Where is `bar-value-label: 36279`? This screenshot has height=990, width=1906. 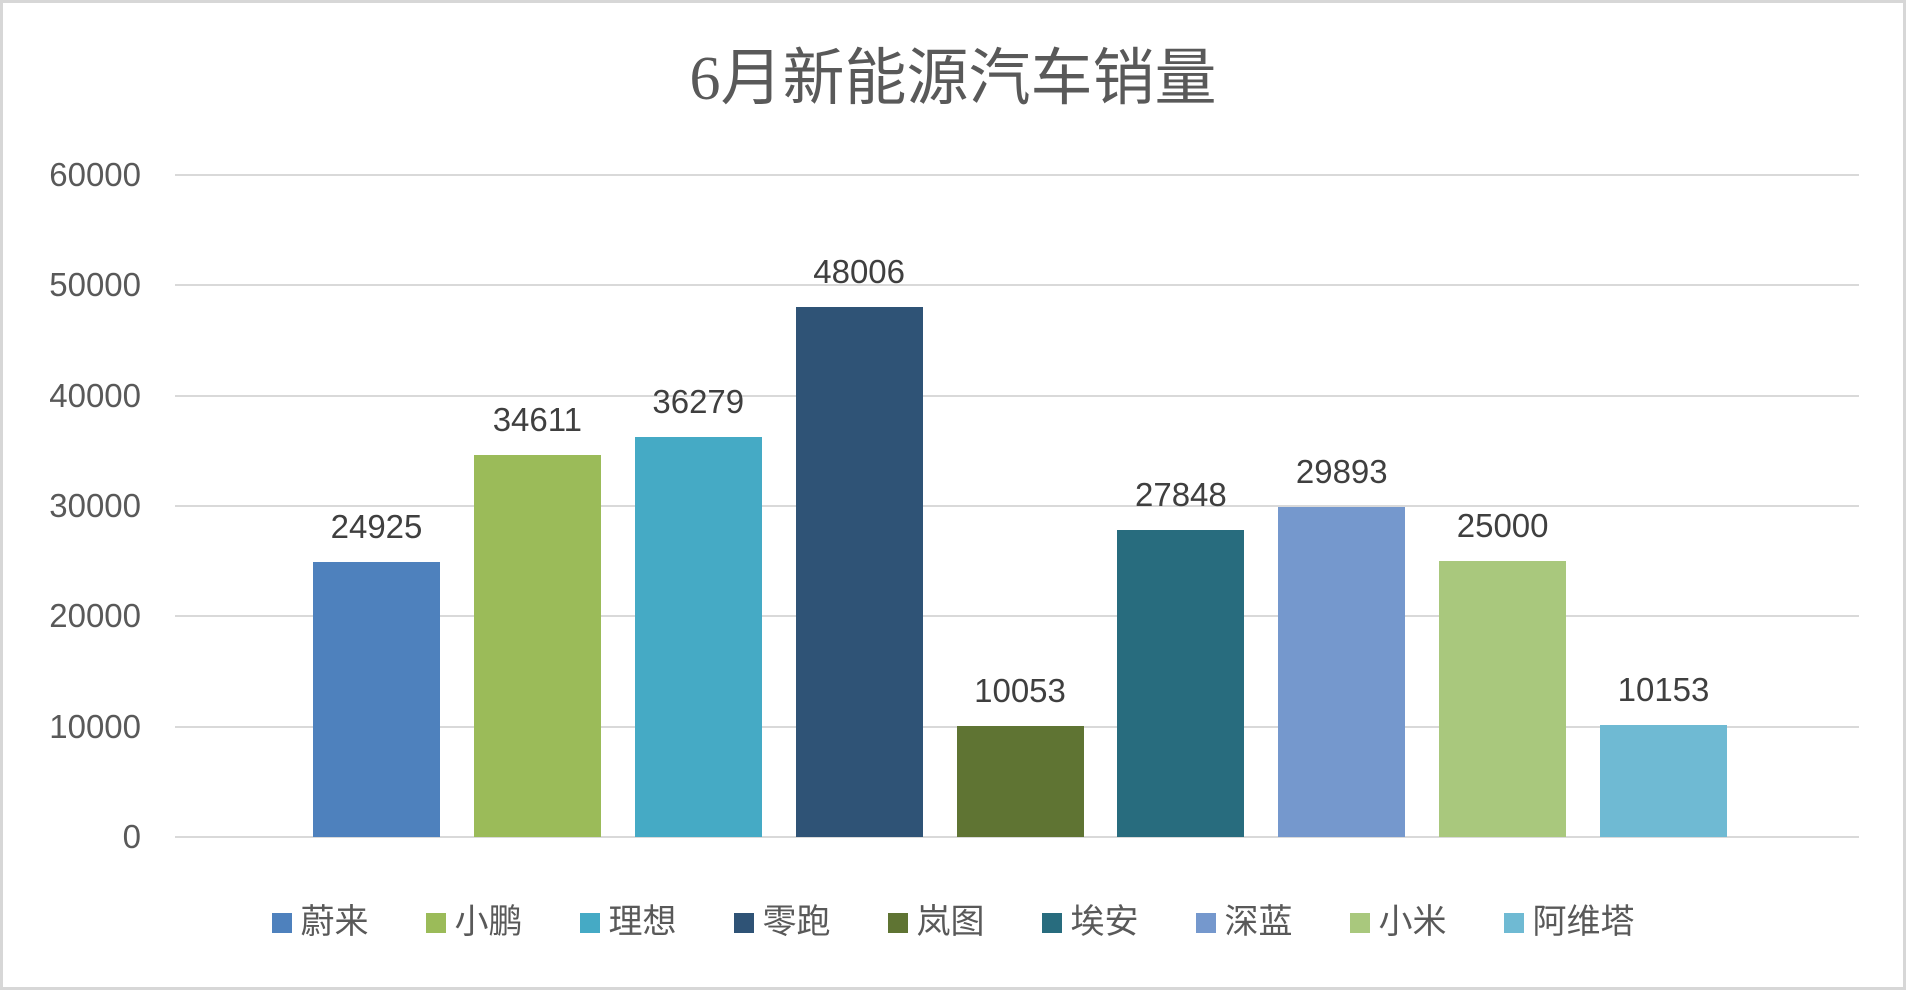
bar-value-label: 36279 is located at coordinates (698, 401).